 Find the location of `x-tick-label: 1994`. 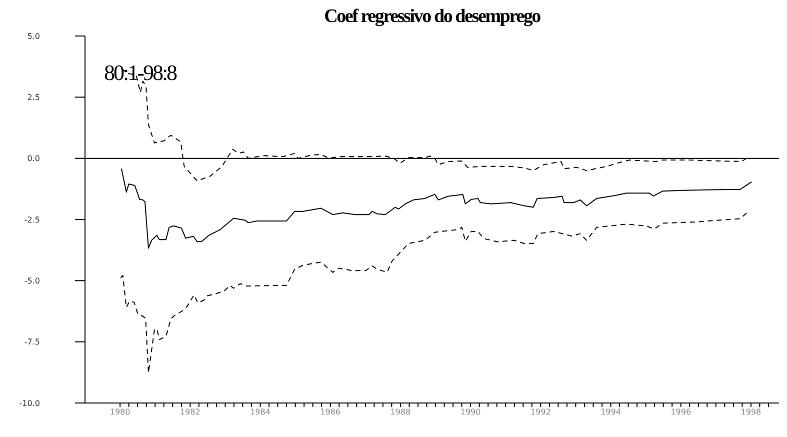

x-tick-label: 1994 is located at coordinates (610, 412).